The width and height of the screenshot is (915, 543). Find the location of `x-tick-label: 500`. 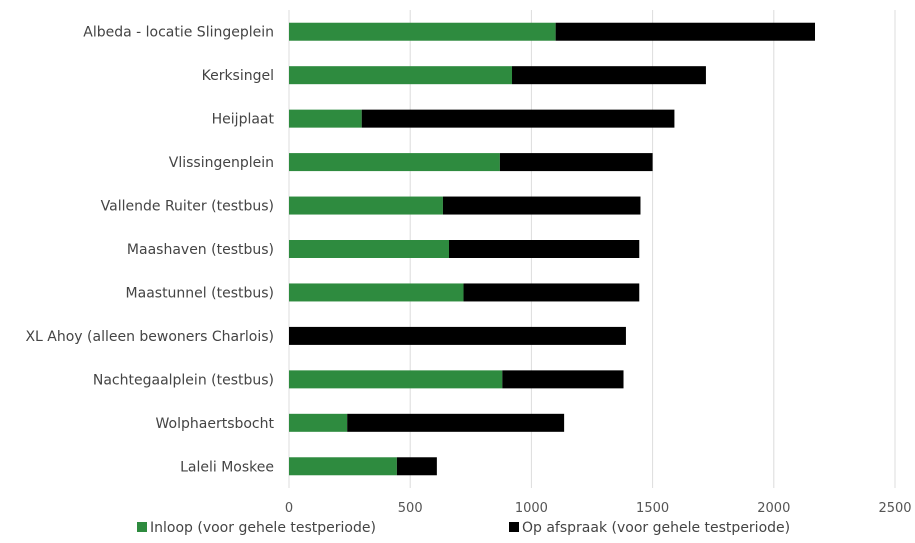

x-tick-label: 500 is located at coordinates (410, 508).